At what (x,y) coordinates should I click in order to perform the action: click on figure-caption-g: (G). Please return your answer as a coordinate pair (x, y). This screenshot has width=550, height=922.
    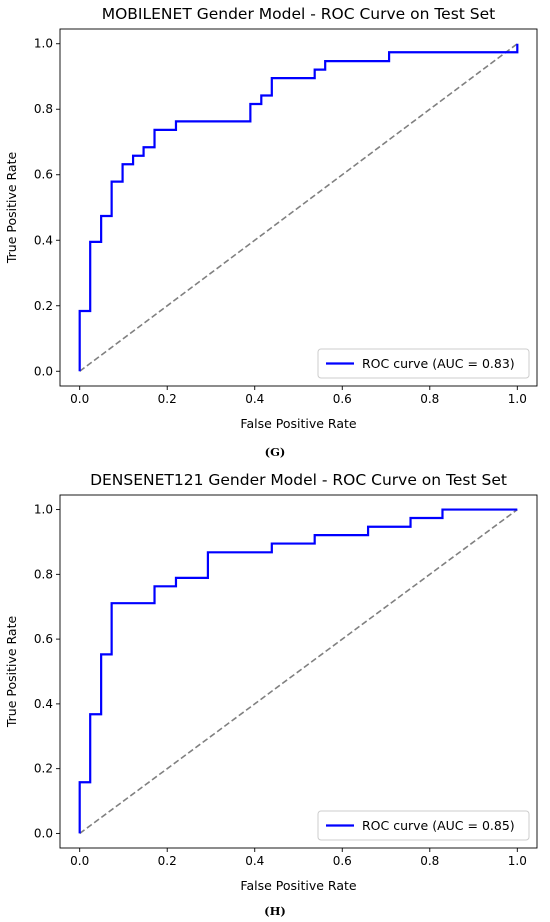
    Looking at the image, I should click on (275, 452).